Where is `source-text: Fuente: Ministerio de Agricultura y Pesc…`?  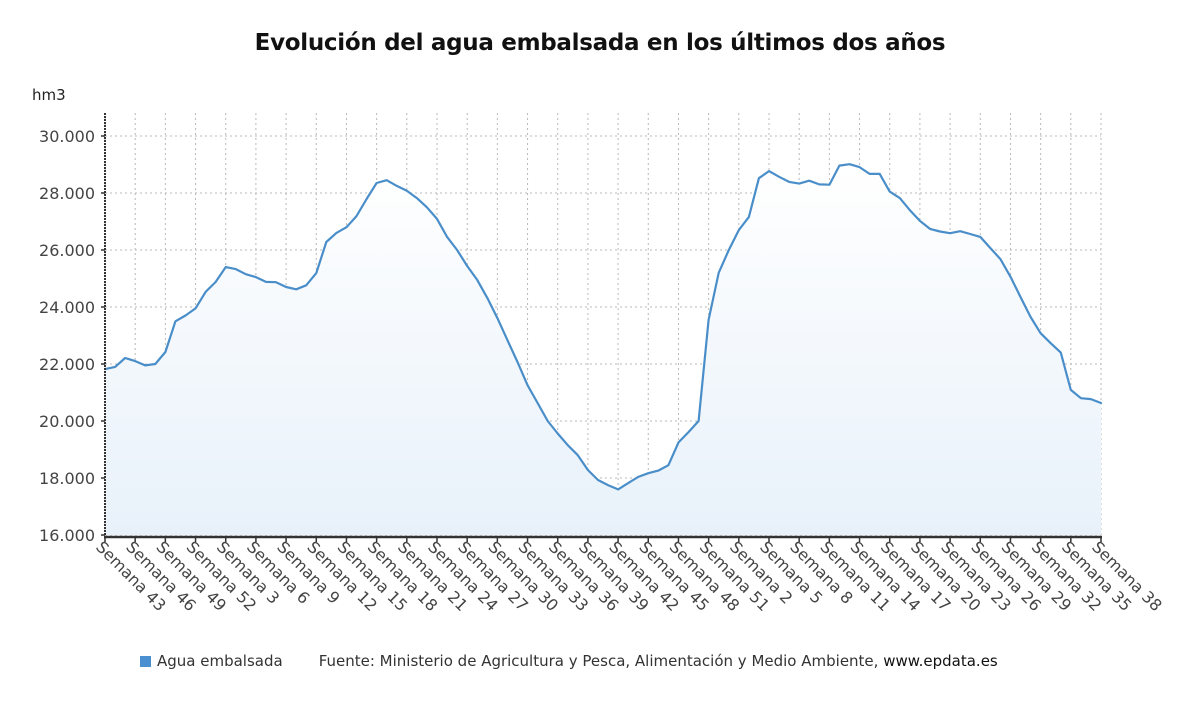 source-text: Fuente: Ministerio de Agricultura y Pesc… is located at coordinates (658, 661).